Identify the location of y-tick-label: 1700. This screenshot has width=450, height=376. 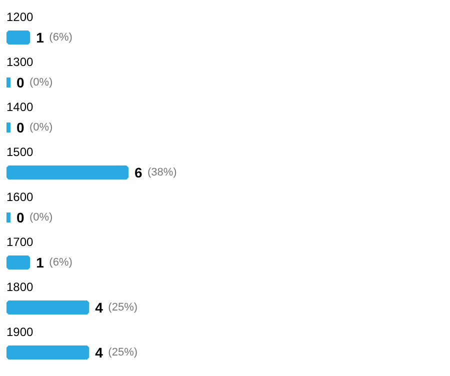
(20, 242).